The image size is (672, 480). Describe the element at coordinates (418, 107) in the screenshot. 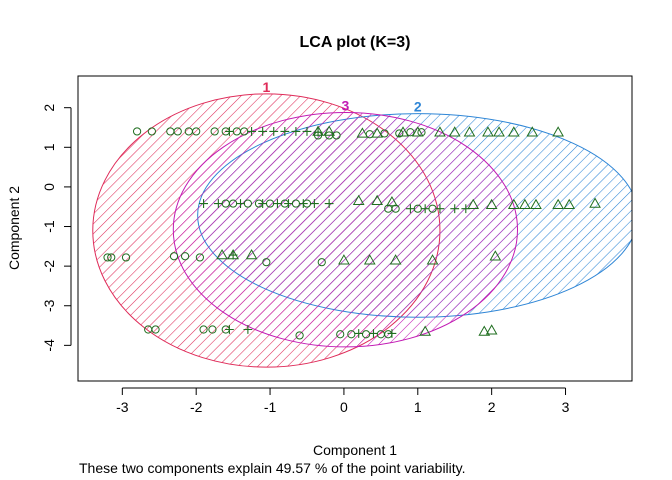

I see `cluster-label-2: 2` at that location.